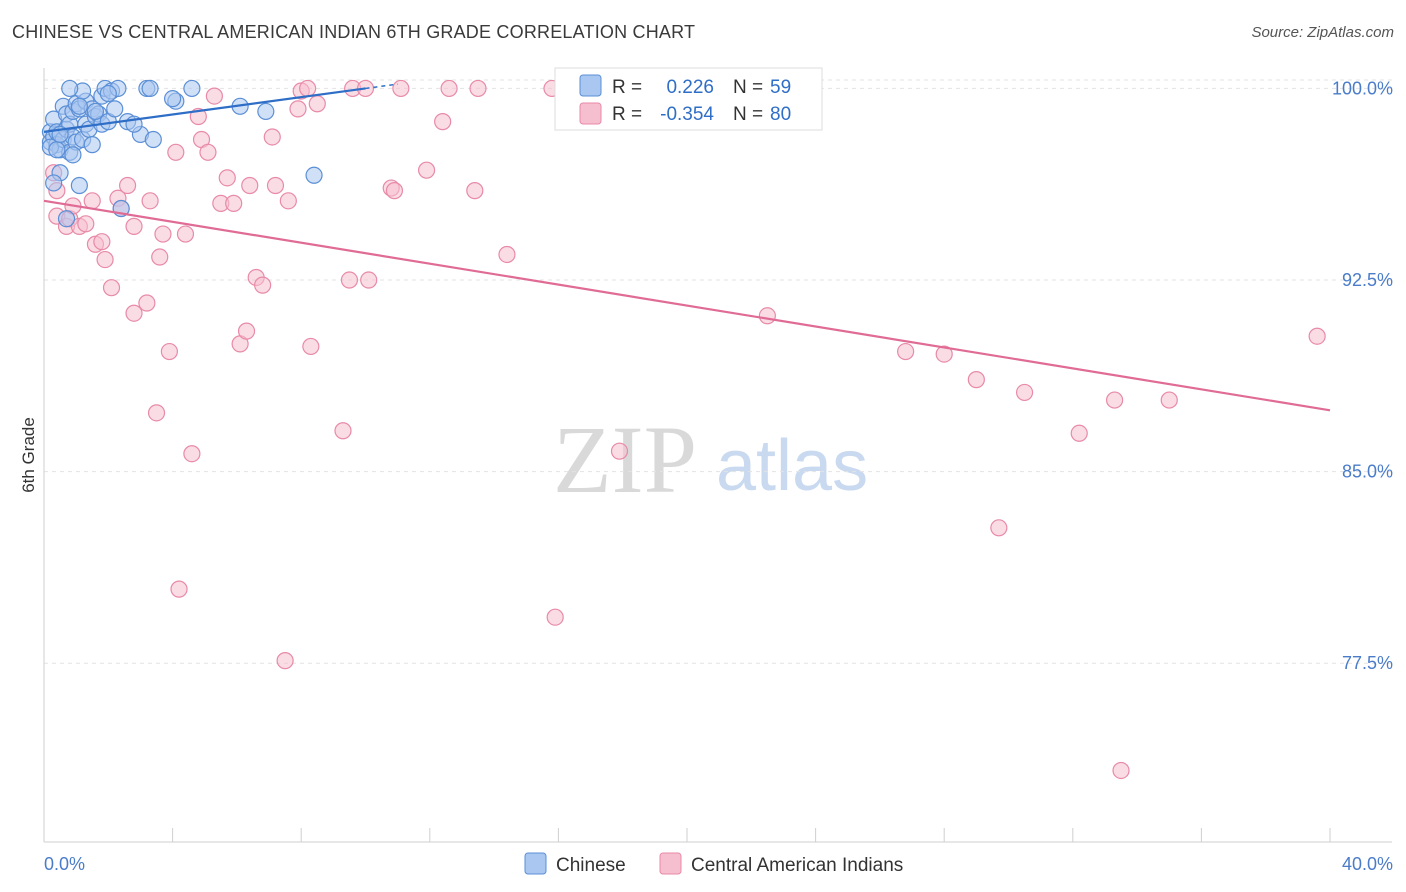 The height and width of the screenshot is (892, 1406). Describe the element at coordinates (710, 459) in the screenshot. I see `watermark: ZIP atlas` at that location.